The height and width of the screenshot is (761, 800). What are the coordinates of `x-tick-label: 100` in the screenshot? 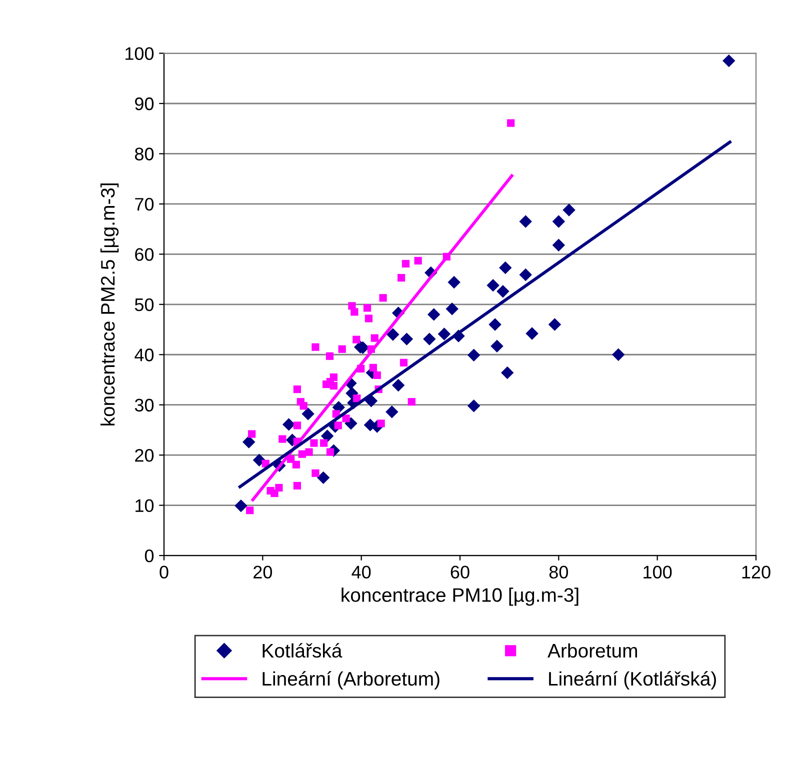 It's located at (658, 572).